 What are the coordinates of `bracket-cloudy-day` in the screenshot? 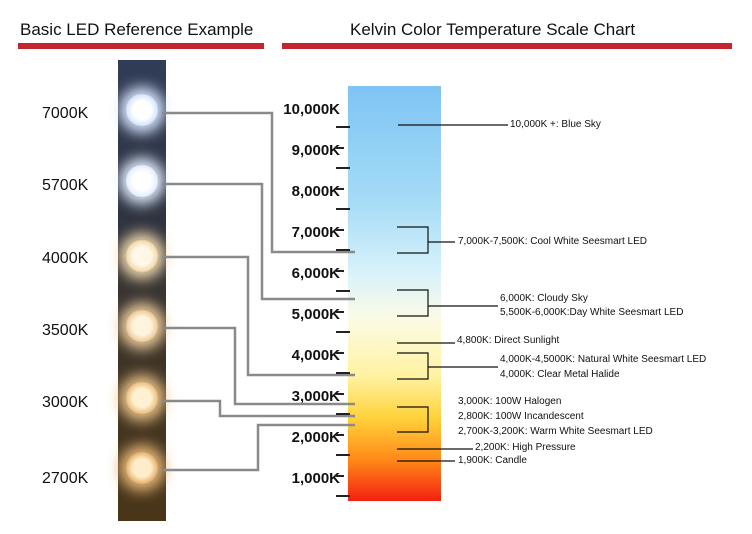 It's located at (413, 303).